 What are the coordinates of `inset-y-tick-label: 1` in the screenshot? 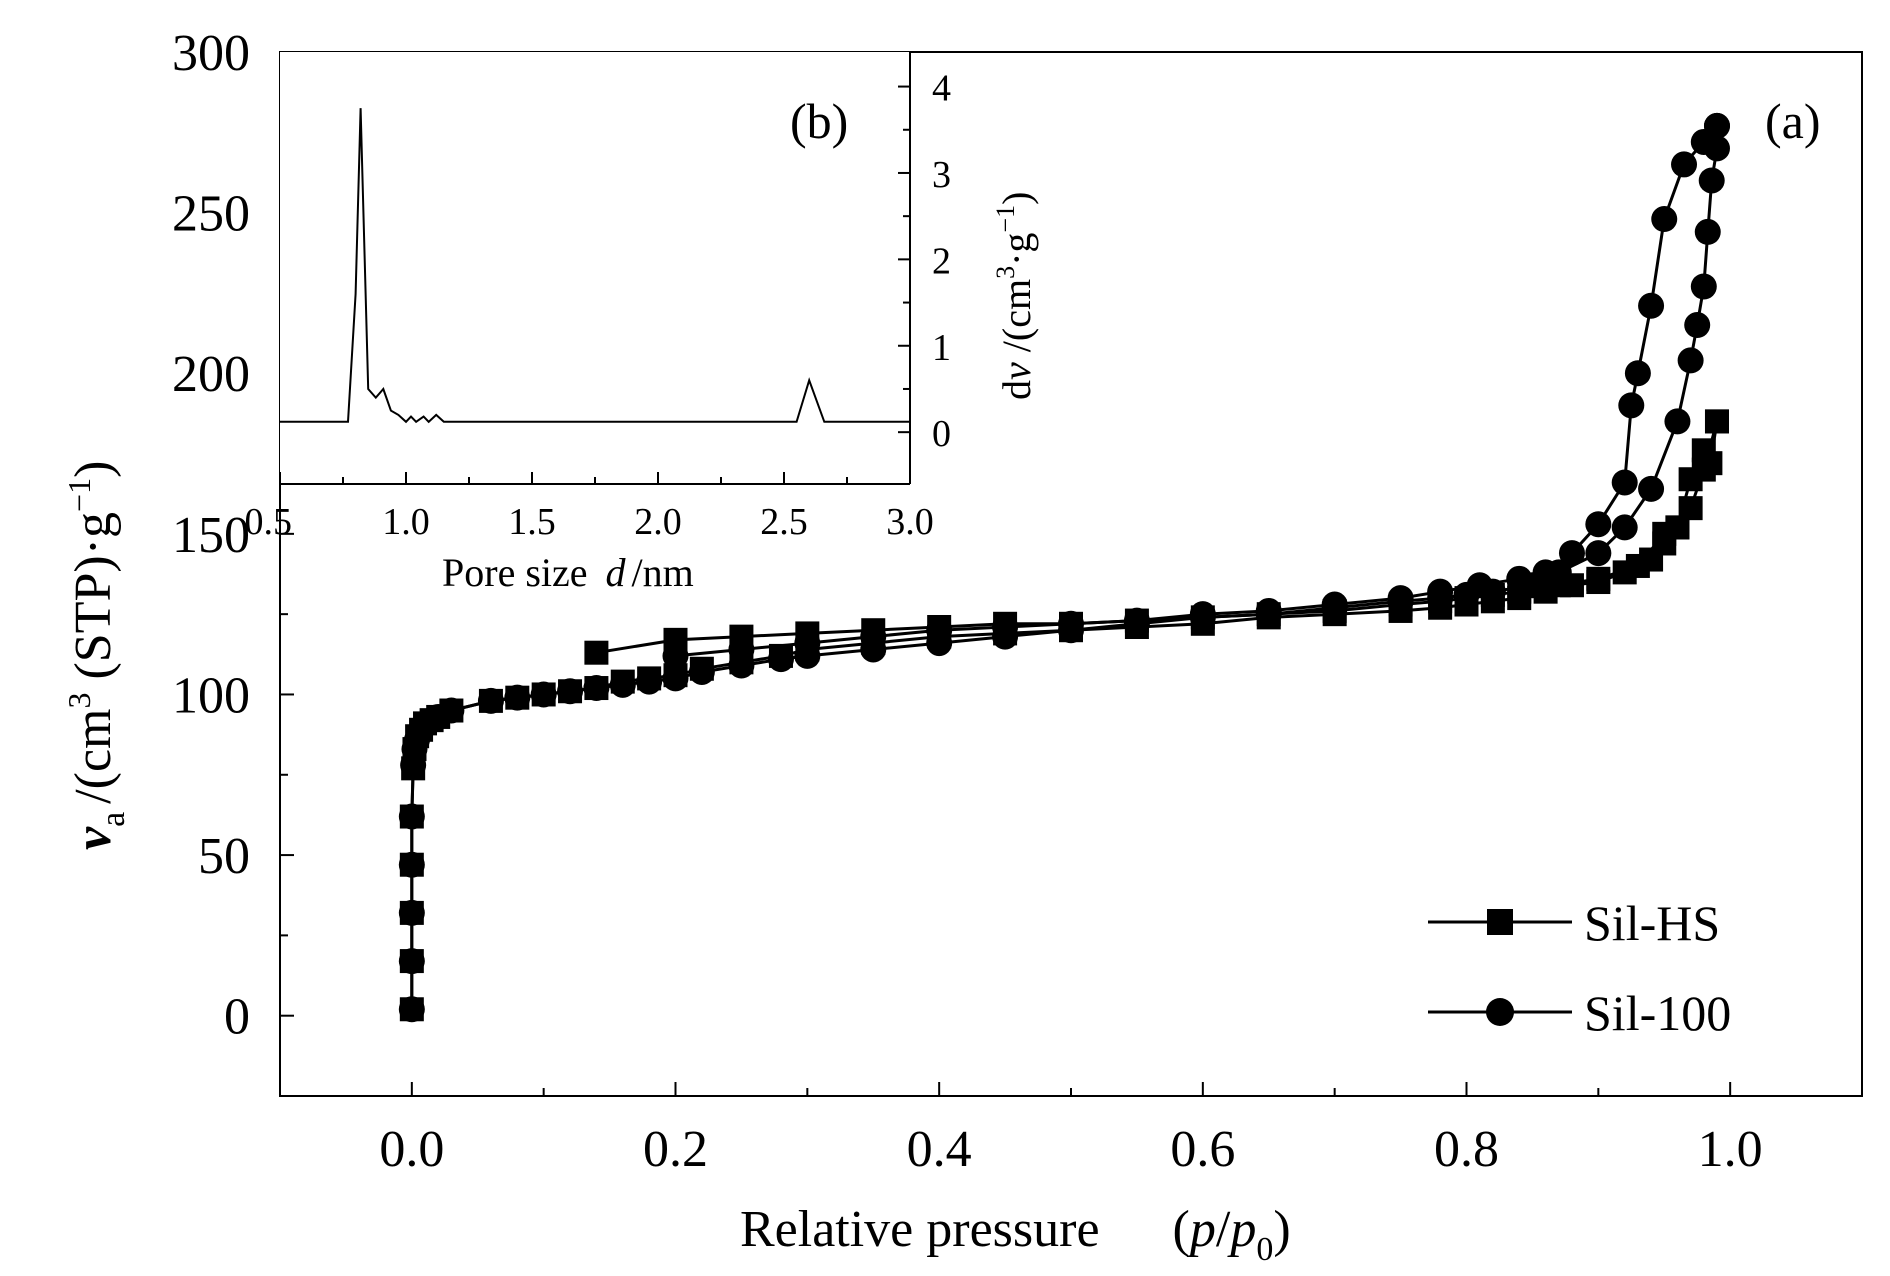 It's located at (941, 348).